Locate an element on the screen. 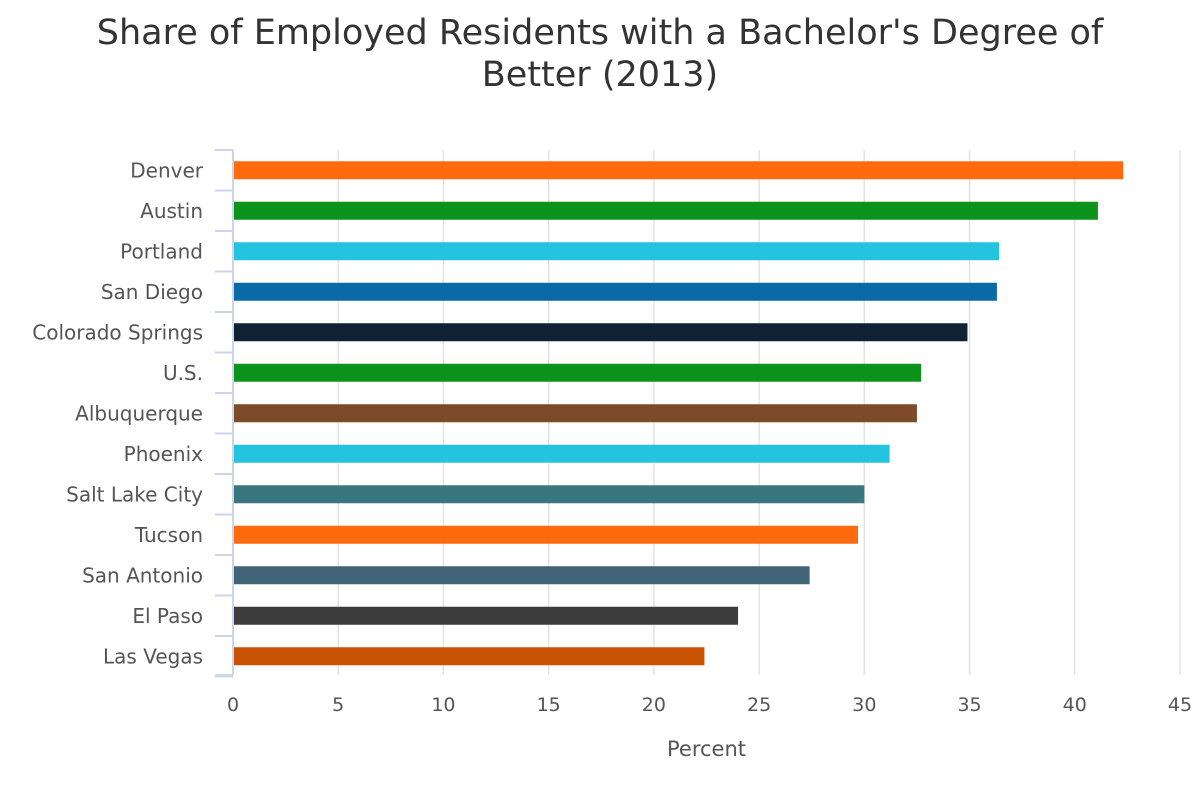  category-label: U.S. is located at coordinates (183, 373).